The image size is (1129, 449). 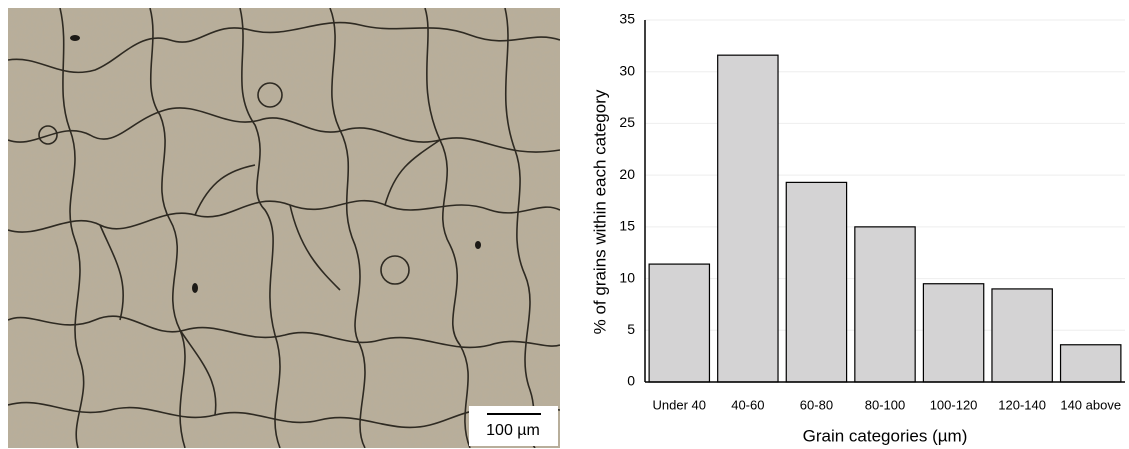 I want to click on x-tick-label: 60-80, so click(x=816, y=404).